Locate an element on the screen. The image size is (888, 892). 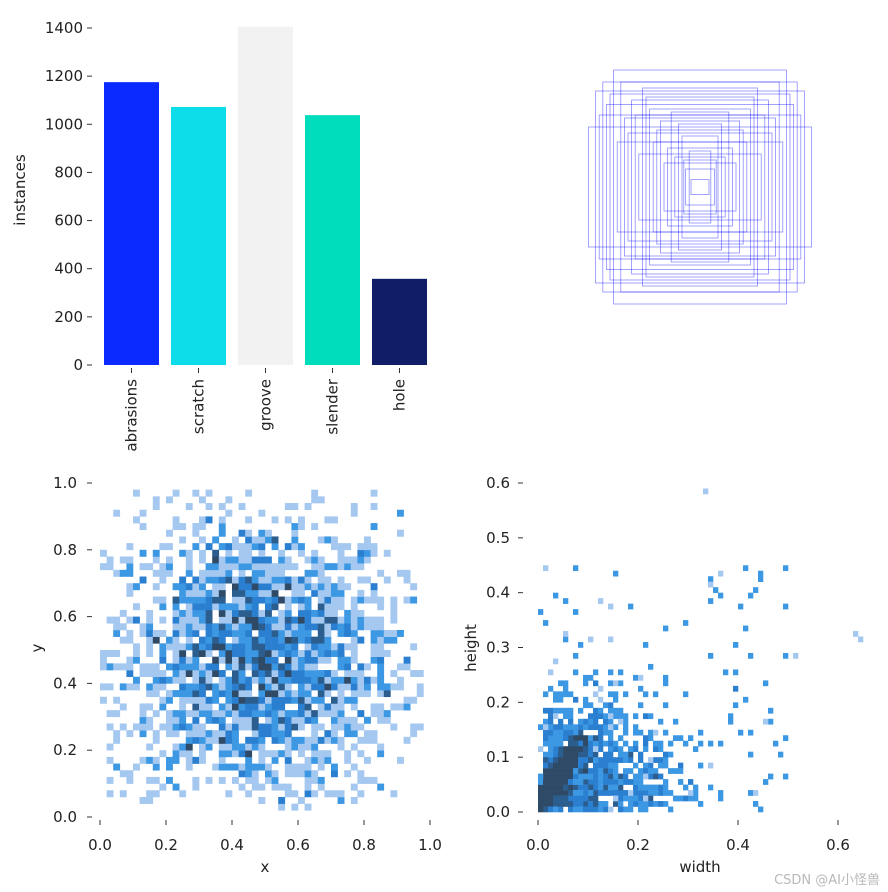
wh-x-tick-label: 0.0 is located at coordinates (538, 845).